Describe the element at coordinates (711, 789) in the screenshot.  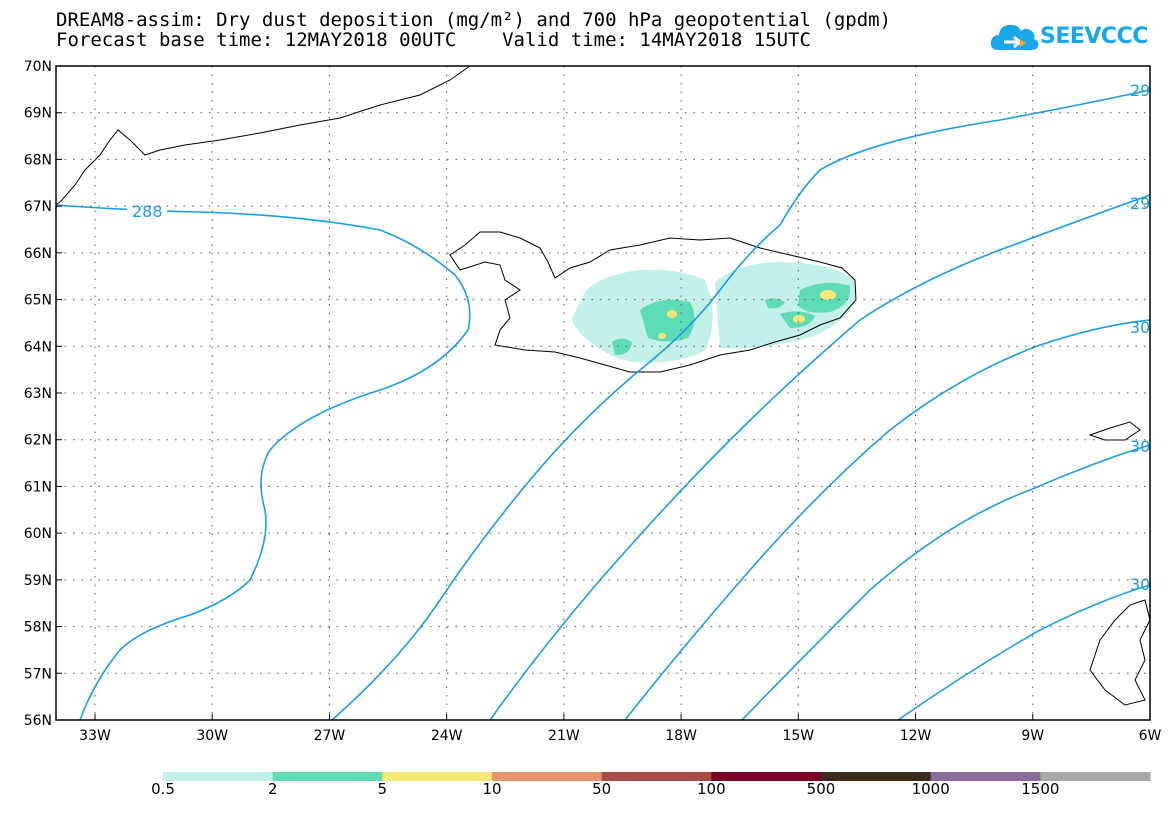
I see `legend-label: 100` at that location.